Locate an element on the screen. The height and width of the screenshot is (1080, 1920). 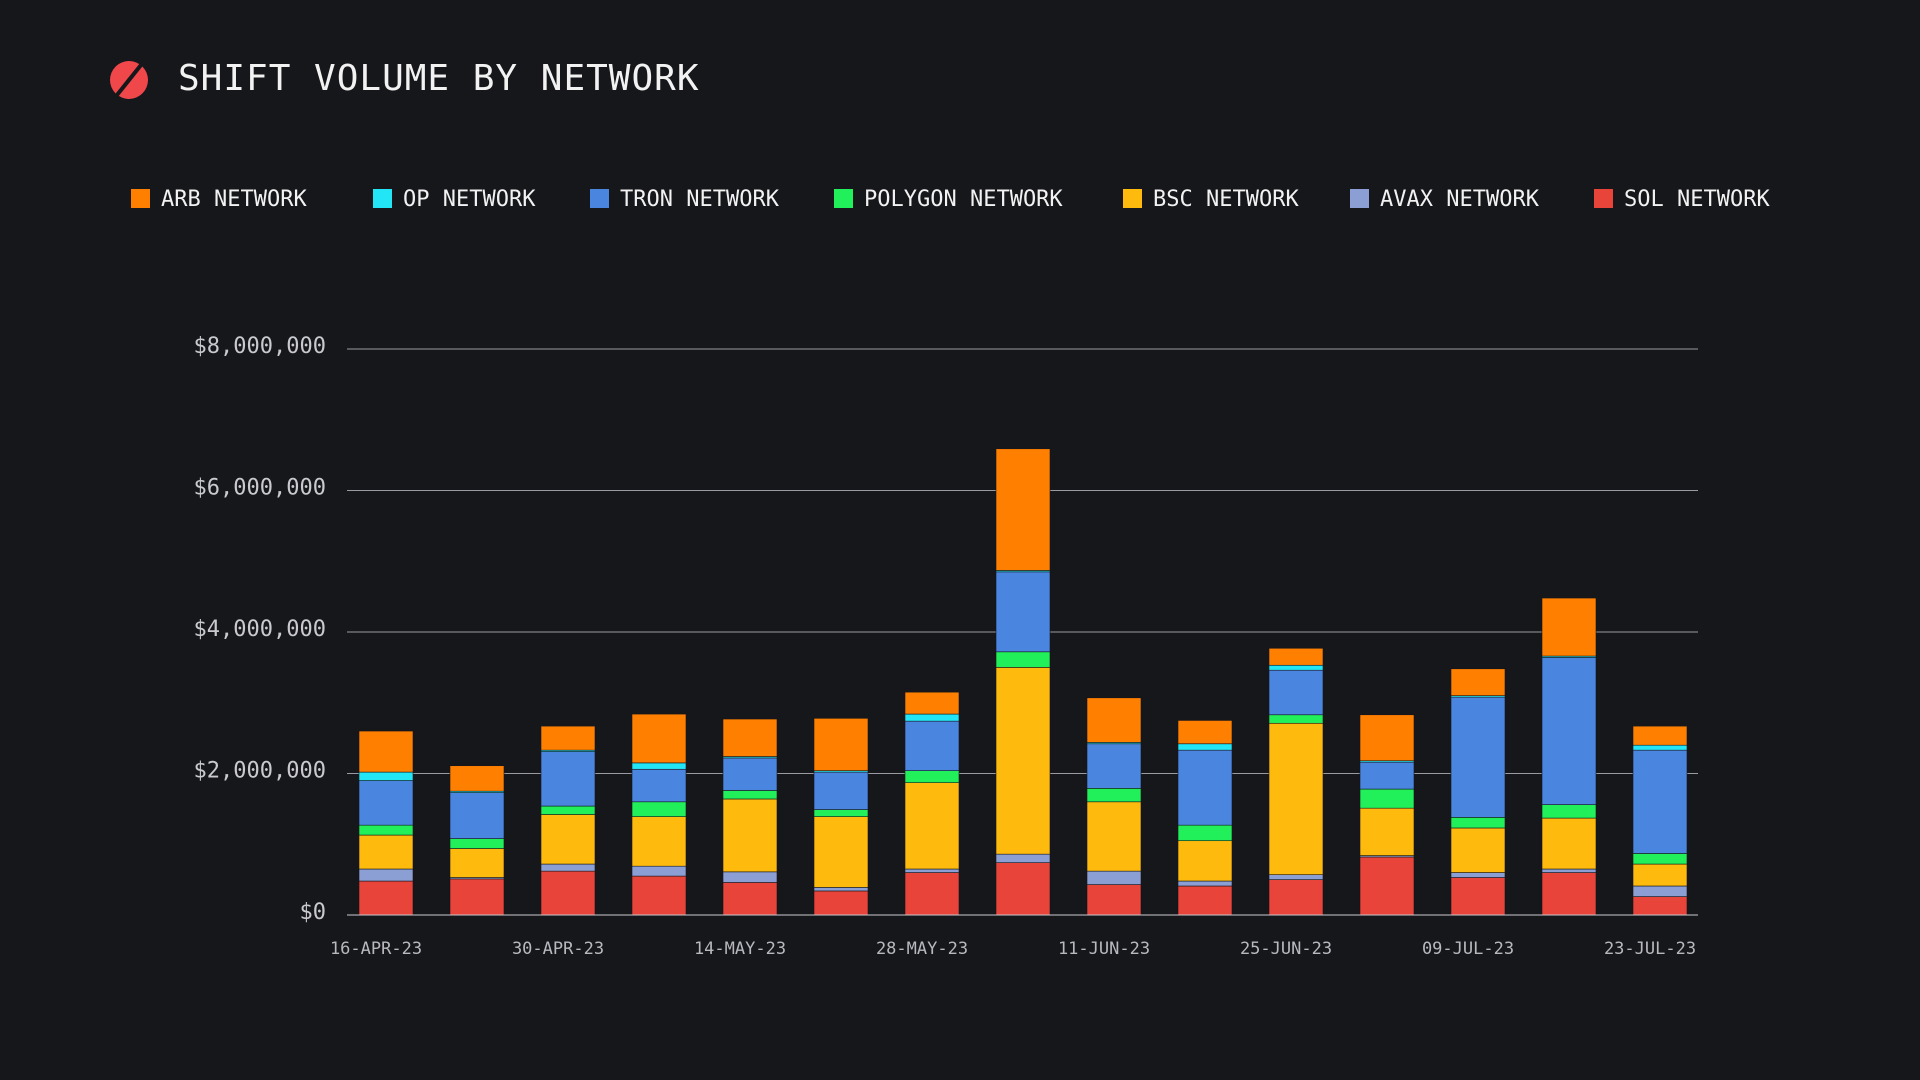
legend-label: POLYGON NETWORK is located at coordinates (963, 199).